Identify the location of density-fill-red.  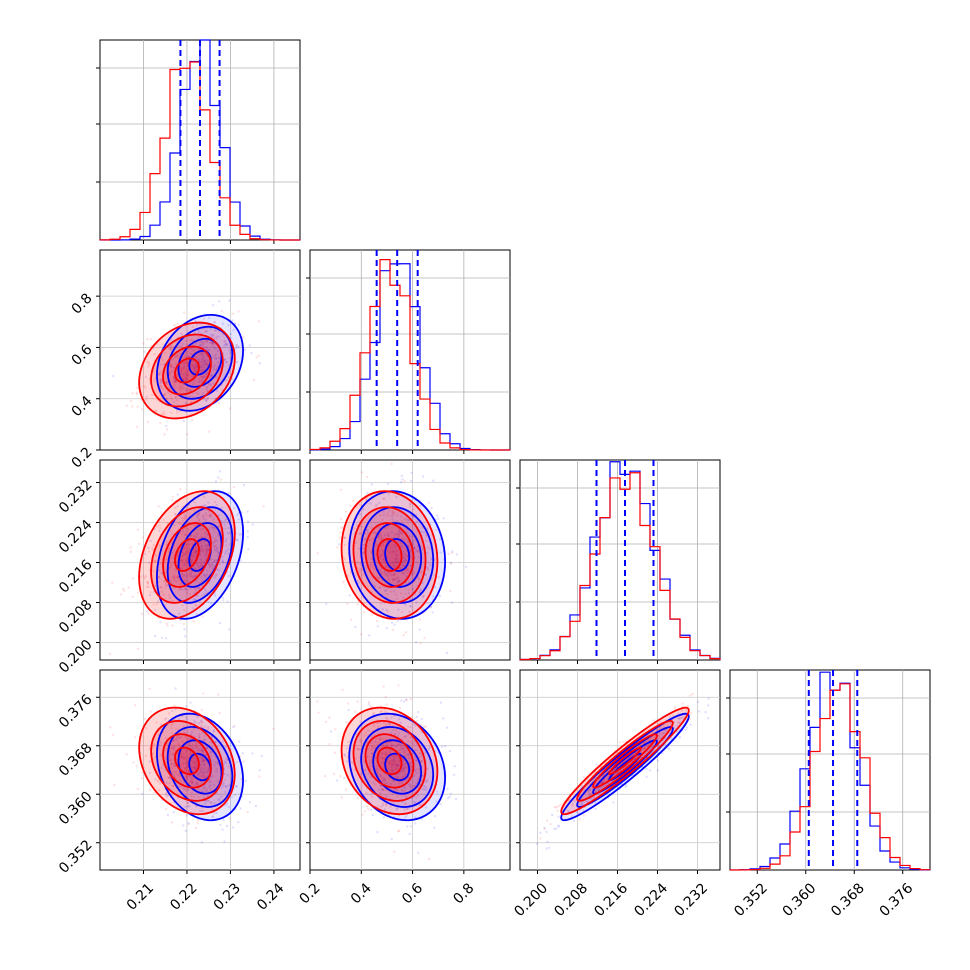
(186, 370).